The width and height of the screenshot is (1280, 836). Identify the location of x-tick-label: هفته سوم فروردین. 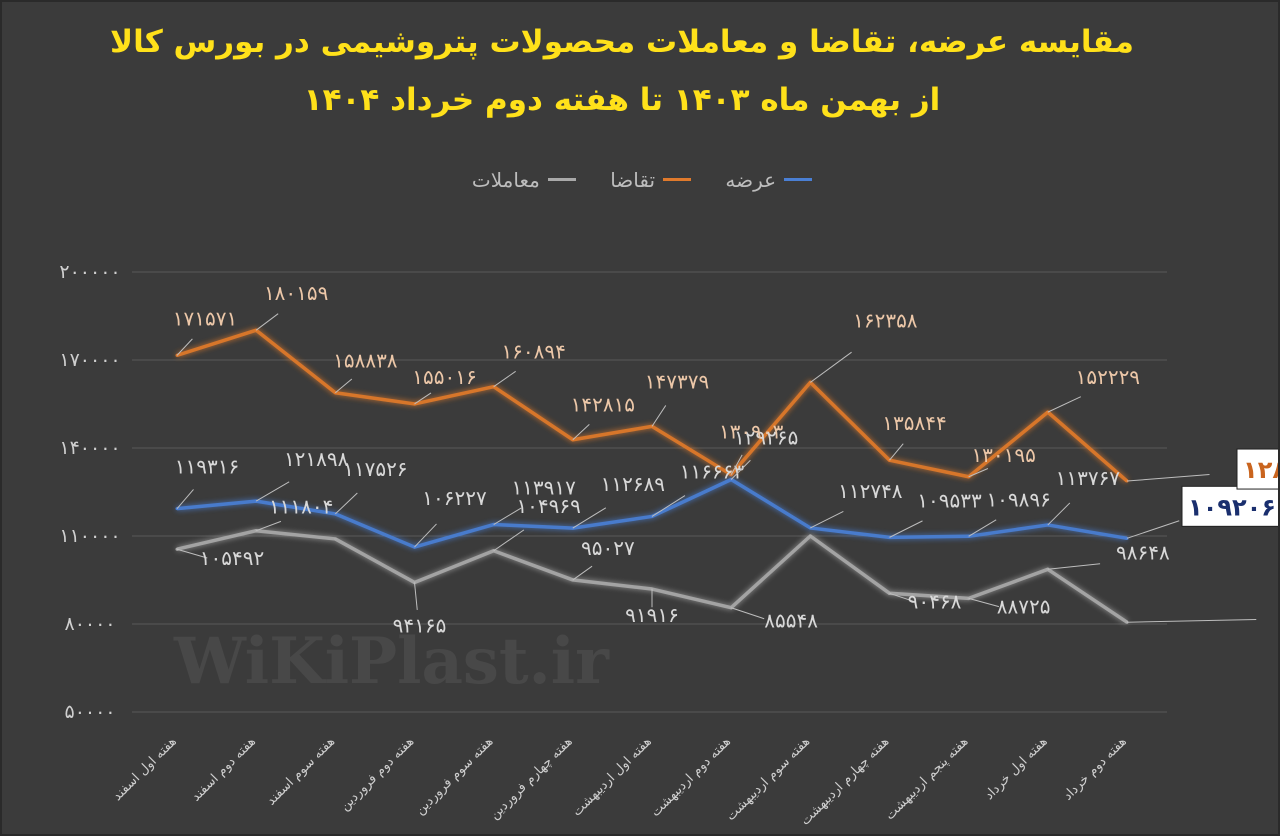
(455, 776).